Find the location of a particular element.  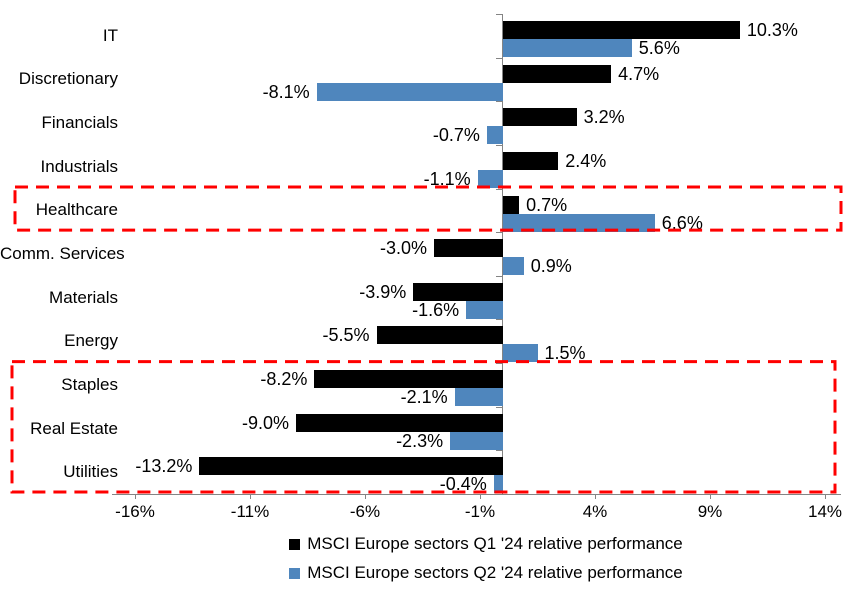

category-label-it: IT is located at coordinates (110, 35).